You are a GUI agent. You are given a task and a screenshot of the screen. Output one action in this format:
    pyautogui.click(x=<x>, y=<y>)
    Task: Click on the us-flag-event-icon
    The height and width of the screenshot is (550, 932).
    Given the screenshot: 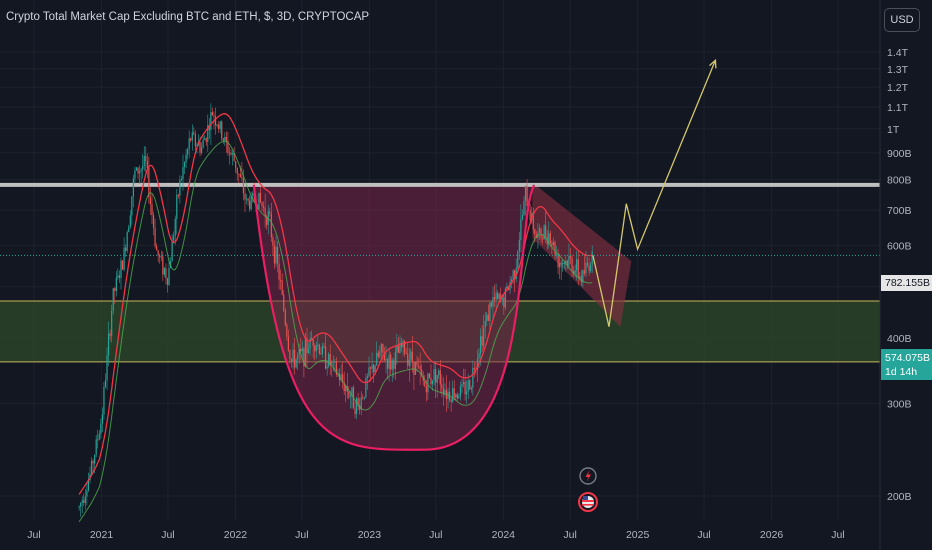 What is the action you would take?
    pyautogui.click(x=588, y=502)
    